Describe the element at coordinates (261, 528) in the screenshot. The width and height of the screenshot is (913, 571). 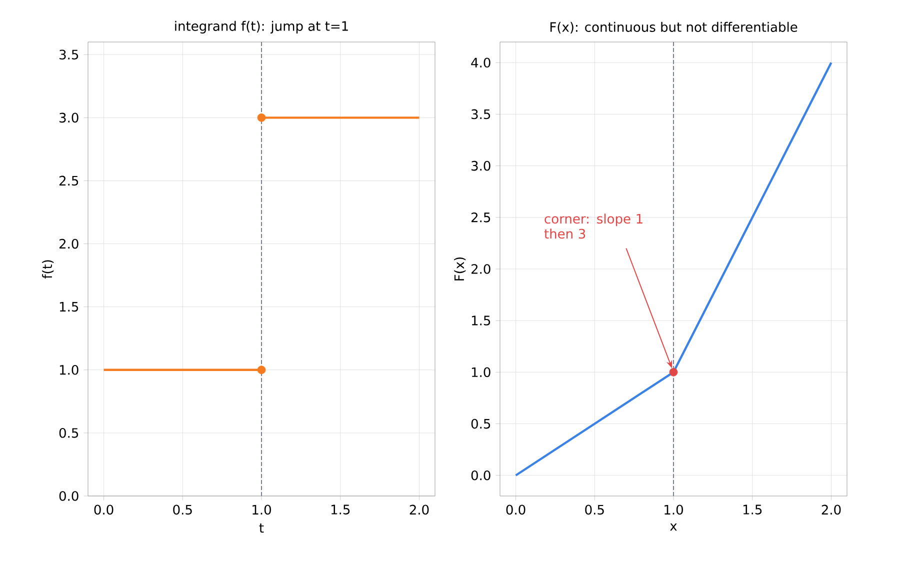
I see `x-axis-title: t` at that location.